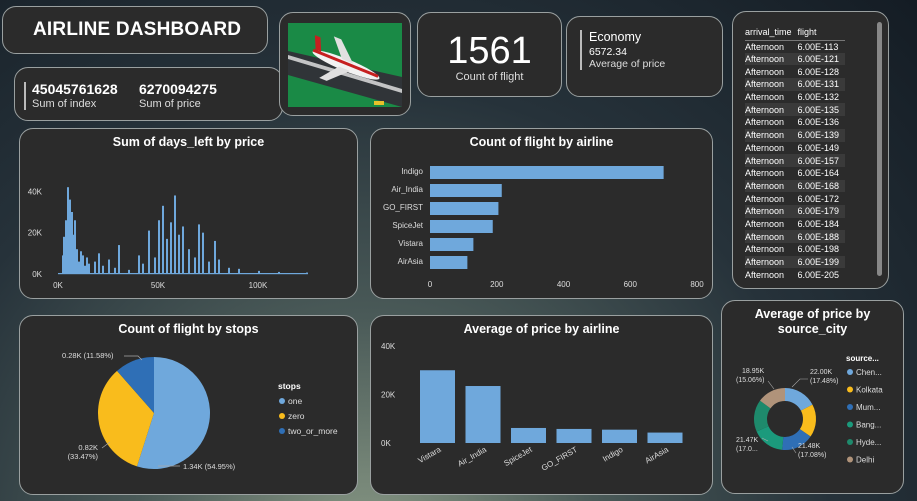  I want to click on table-row: Afternoon 6.00E-198, so click(795, 249).